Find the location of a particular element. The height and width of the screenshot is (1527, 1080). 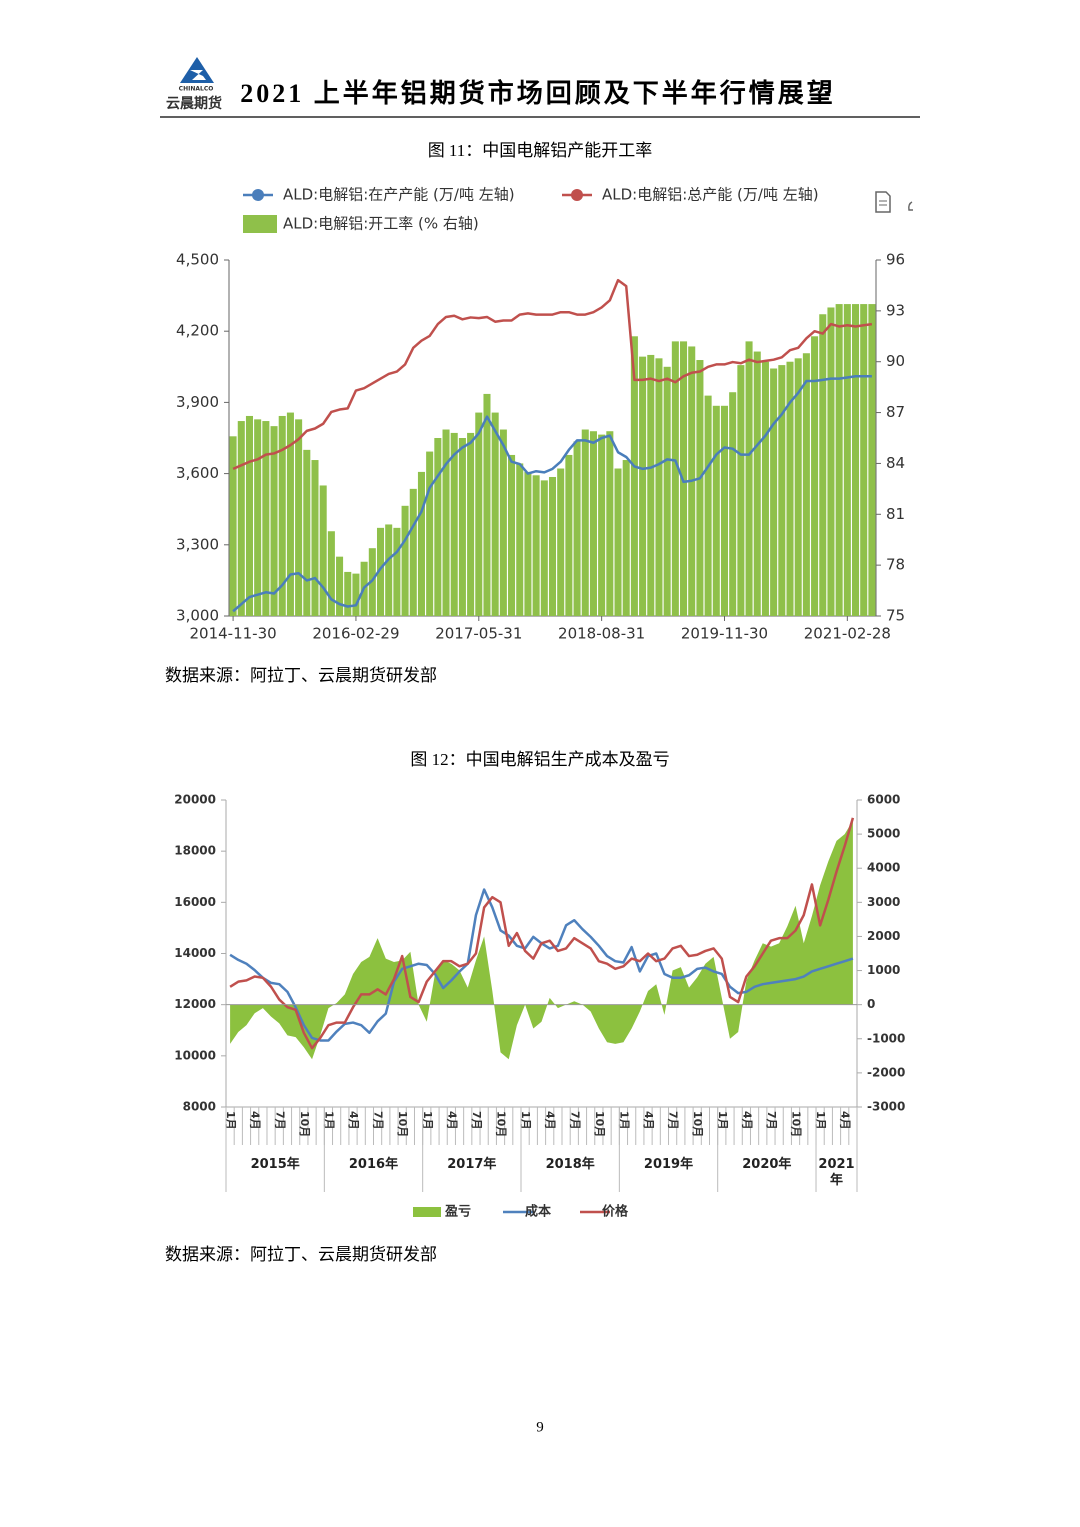

x-tick-label: 2021-02-28 is located at coordinates (847, 634).